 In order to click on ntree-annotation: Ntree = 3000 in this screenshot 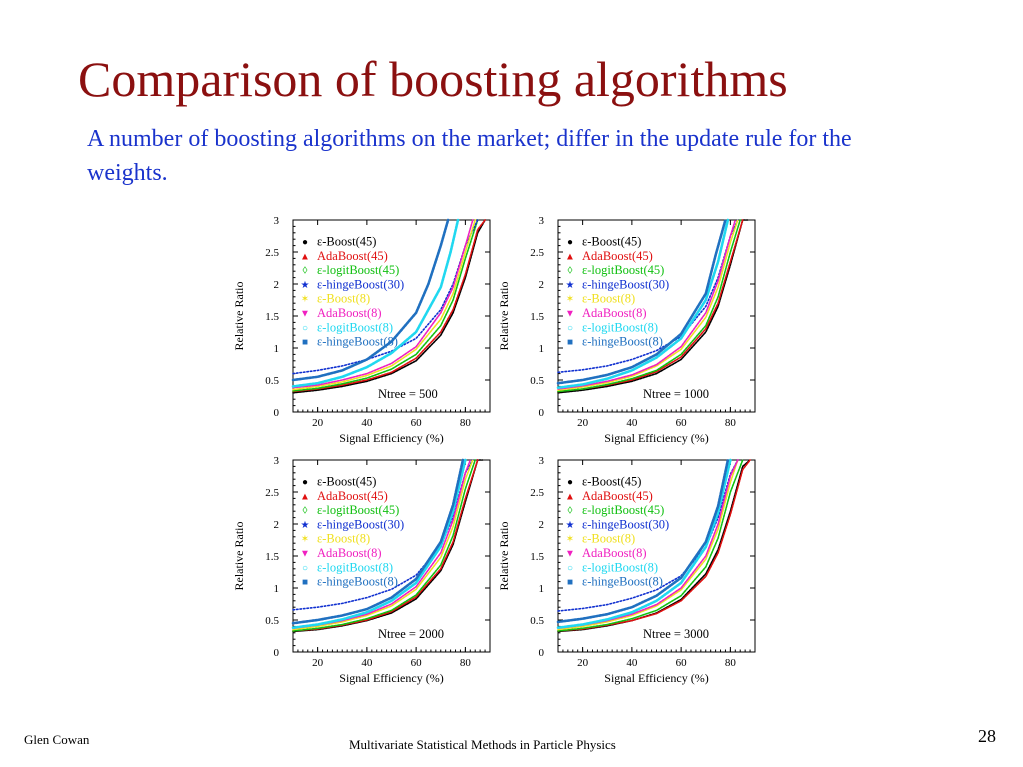, I will do `click(676, 634)`.